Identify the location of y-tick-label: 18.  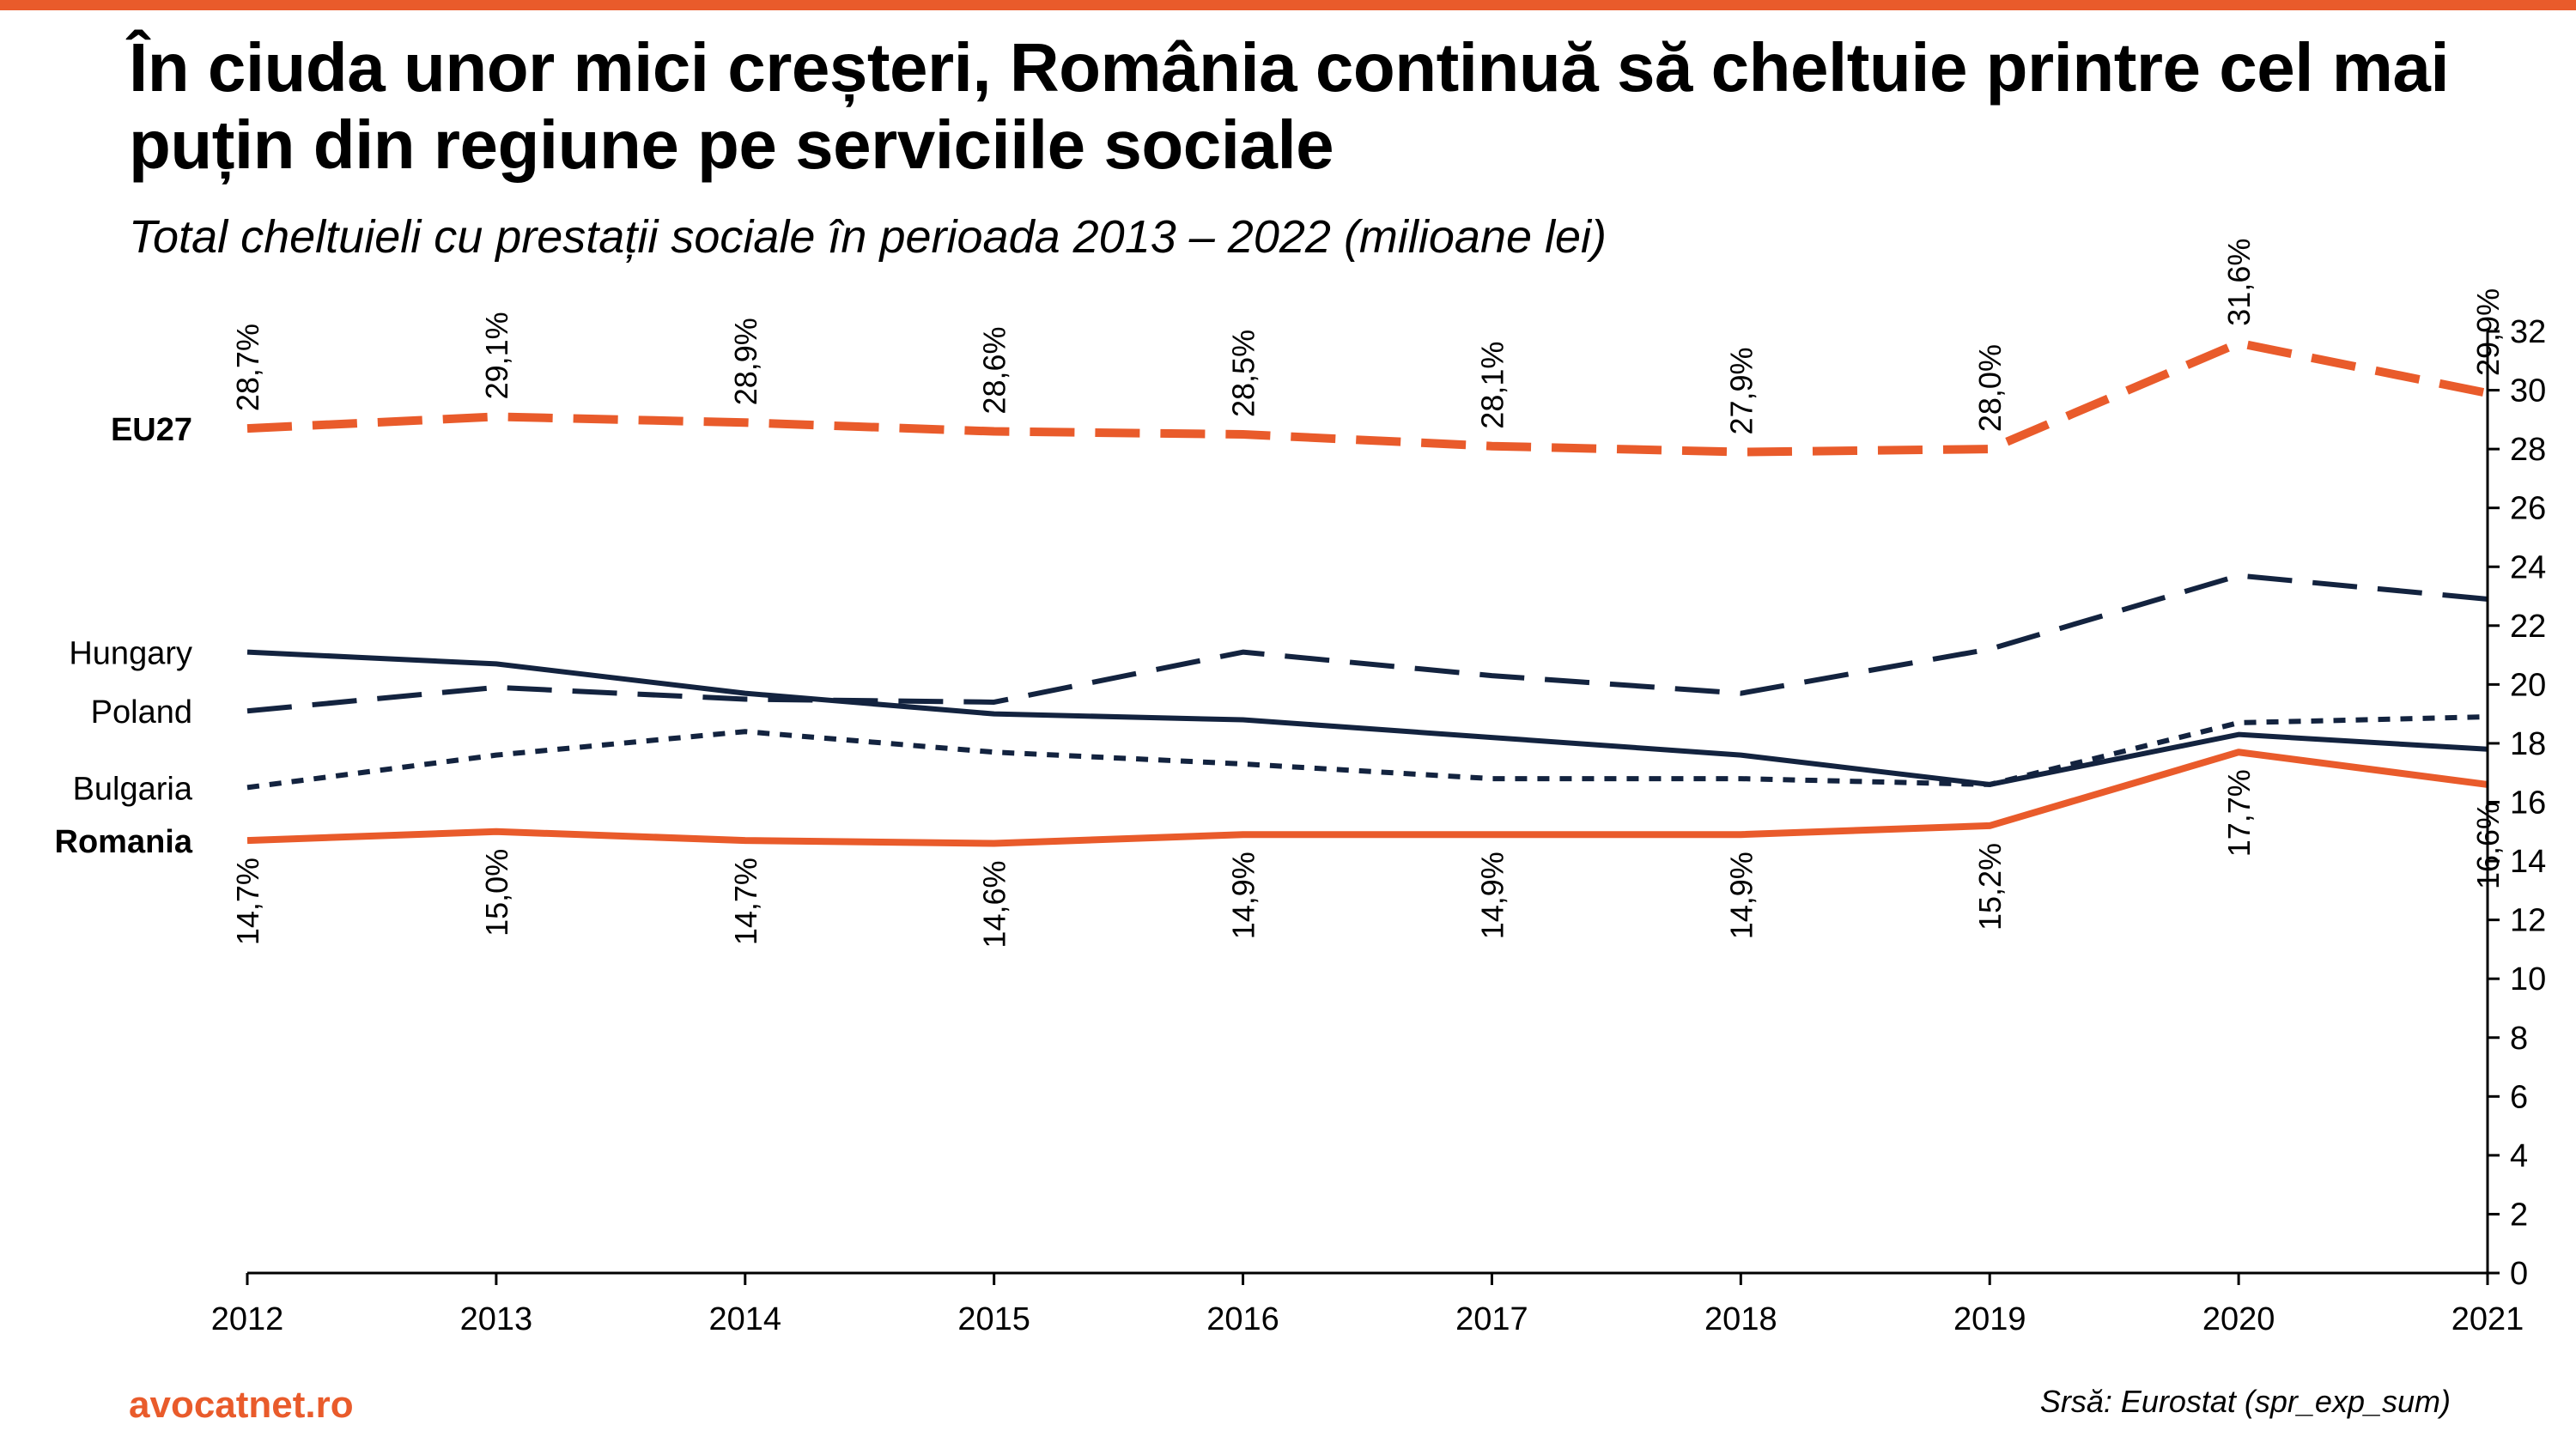
(2528, 744).